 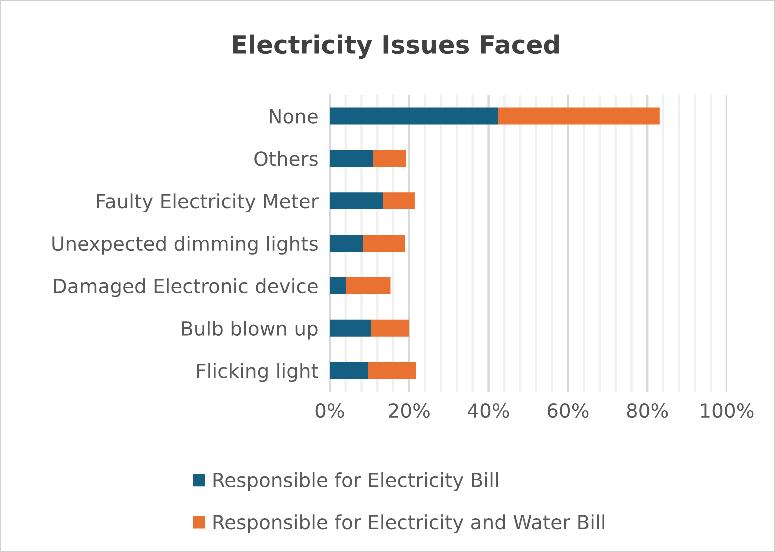 What do you see at coordinates (294, 116) in the screenshot?
I see `y-tick-label: None` at bounding box center [294, 116].